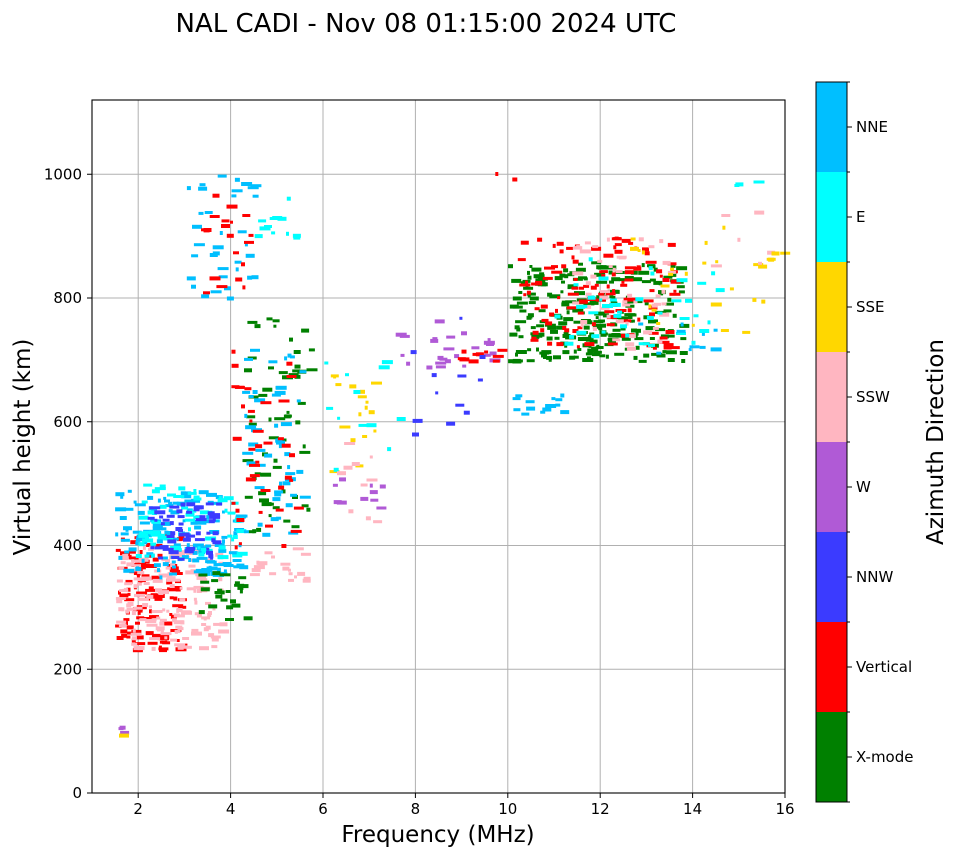  What do you see at coordinates (831, 442) in the screenshot?
I see `colorbar-frame` at bounding box center [831, 442].